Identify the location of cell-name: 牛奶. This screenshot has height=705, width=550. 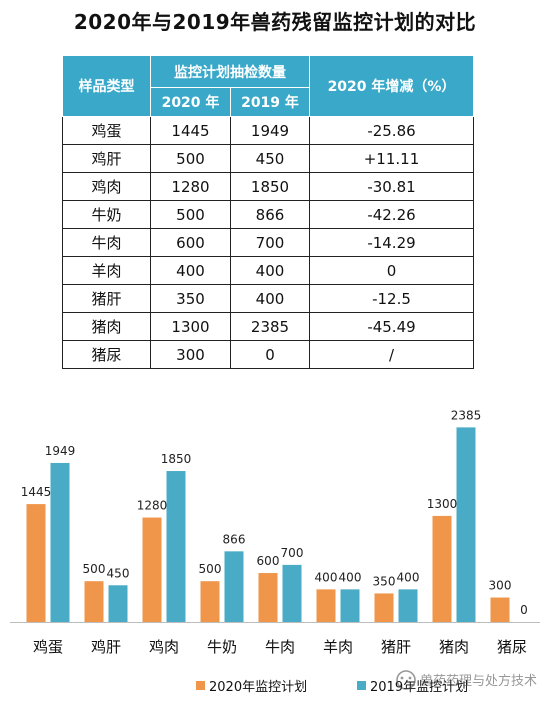
(106, 214).